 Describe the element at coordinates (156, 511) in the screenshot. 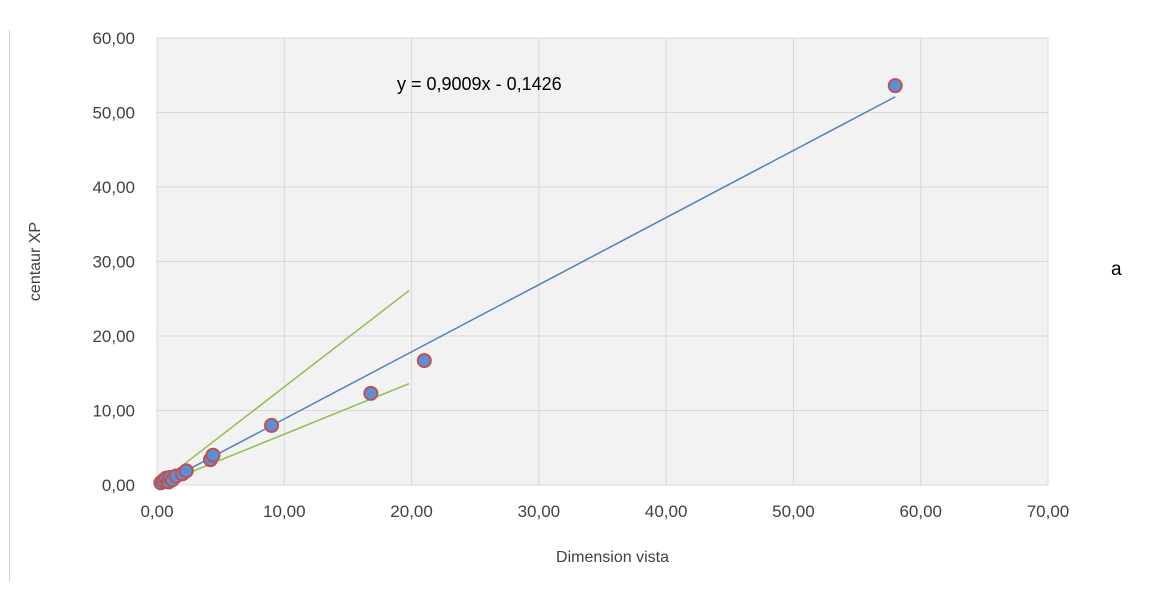

I see `x-tick-label: 0,00` at that location.